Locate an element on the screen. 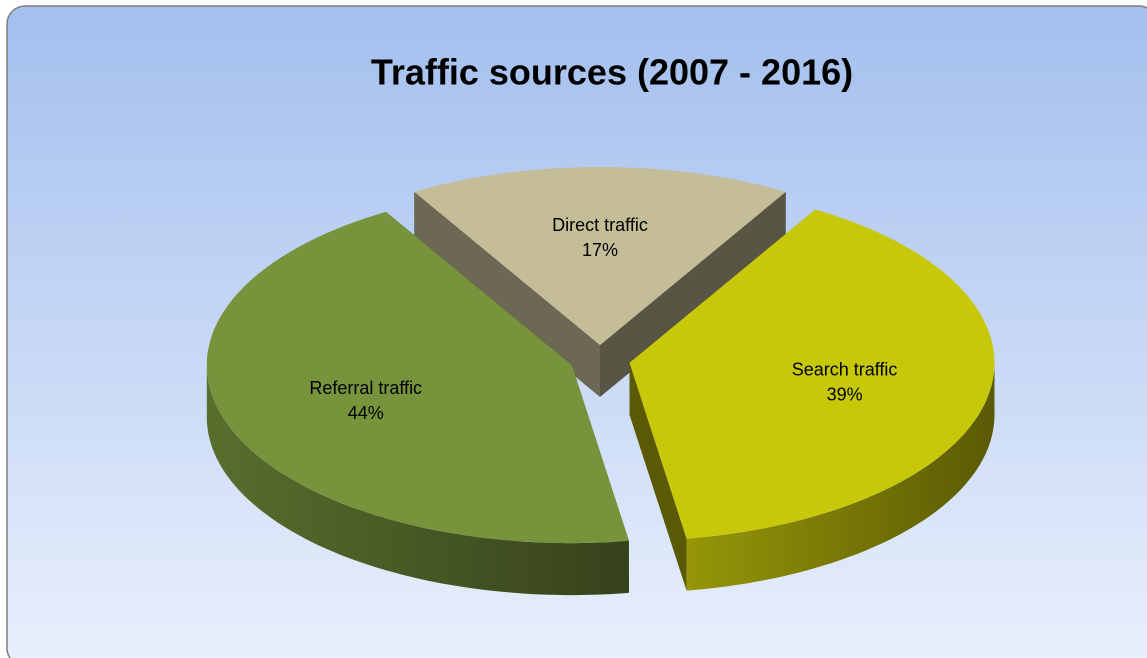 This screenshot has height=658, width=1147. data-label-name: Direct traffic is located at coordinates (600, 225).